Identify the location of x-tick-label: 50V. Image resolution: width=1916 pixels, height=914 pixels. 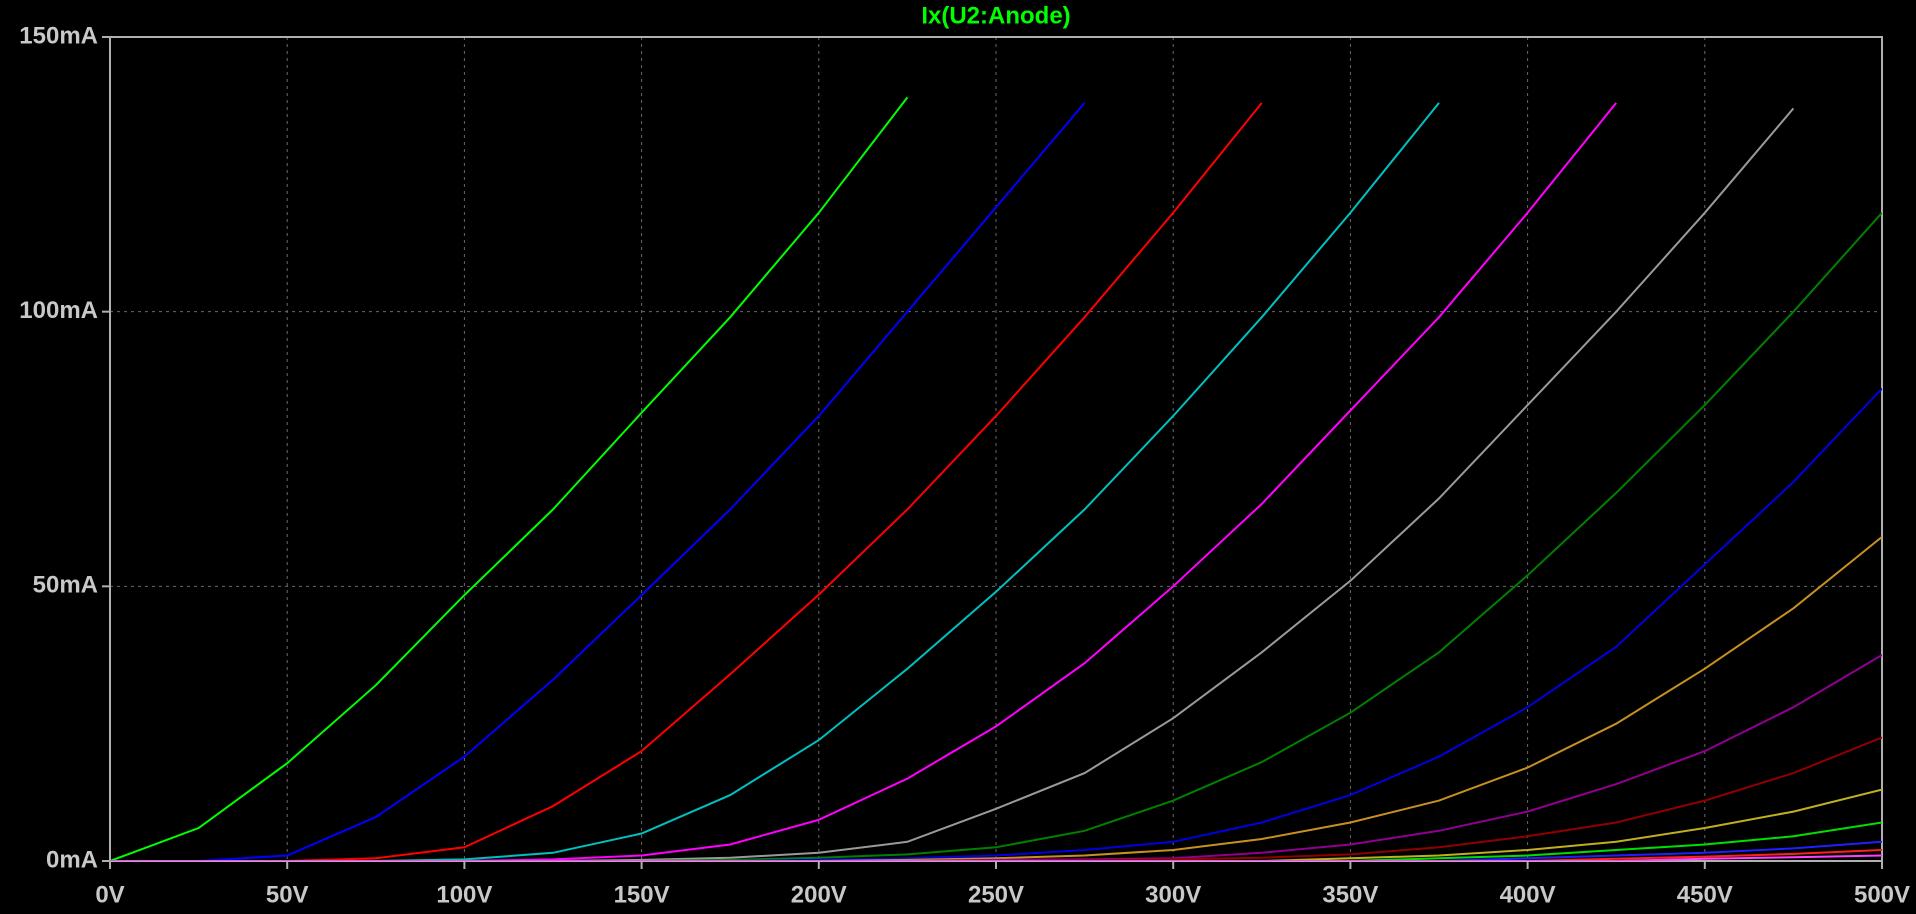
(287, 894).